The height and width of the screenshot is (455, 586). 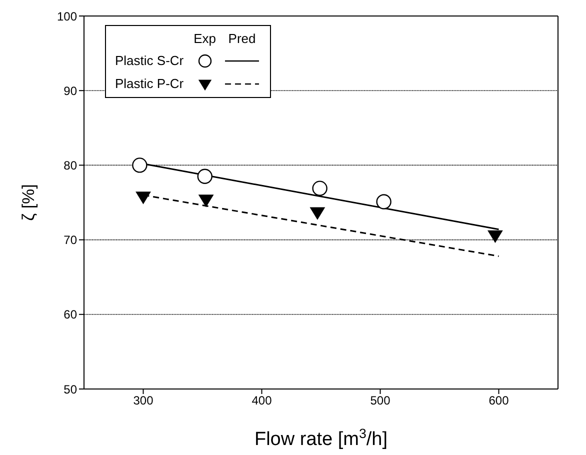 I want to click on y-axis-title: ζ [%], so click(x=28, y=202).